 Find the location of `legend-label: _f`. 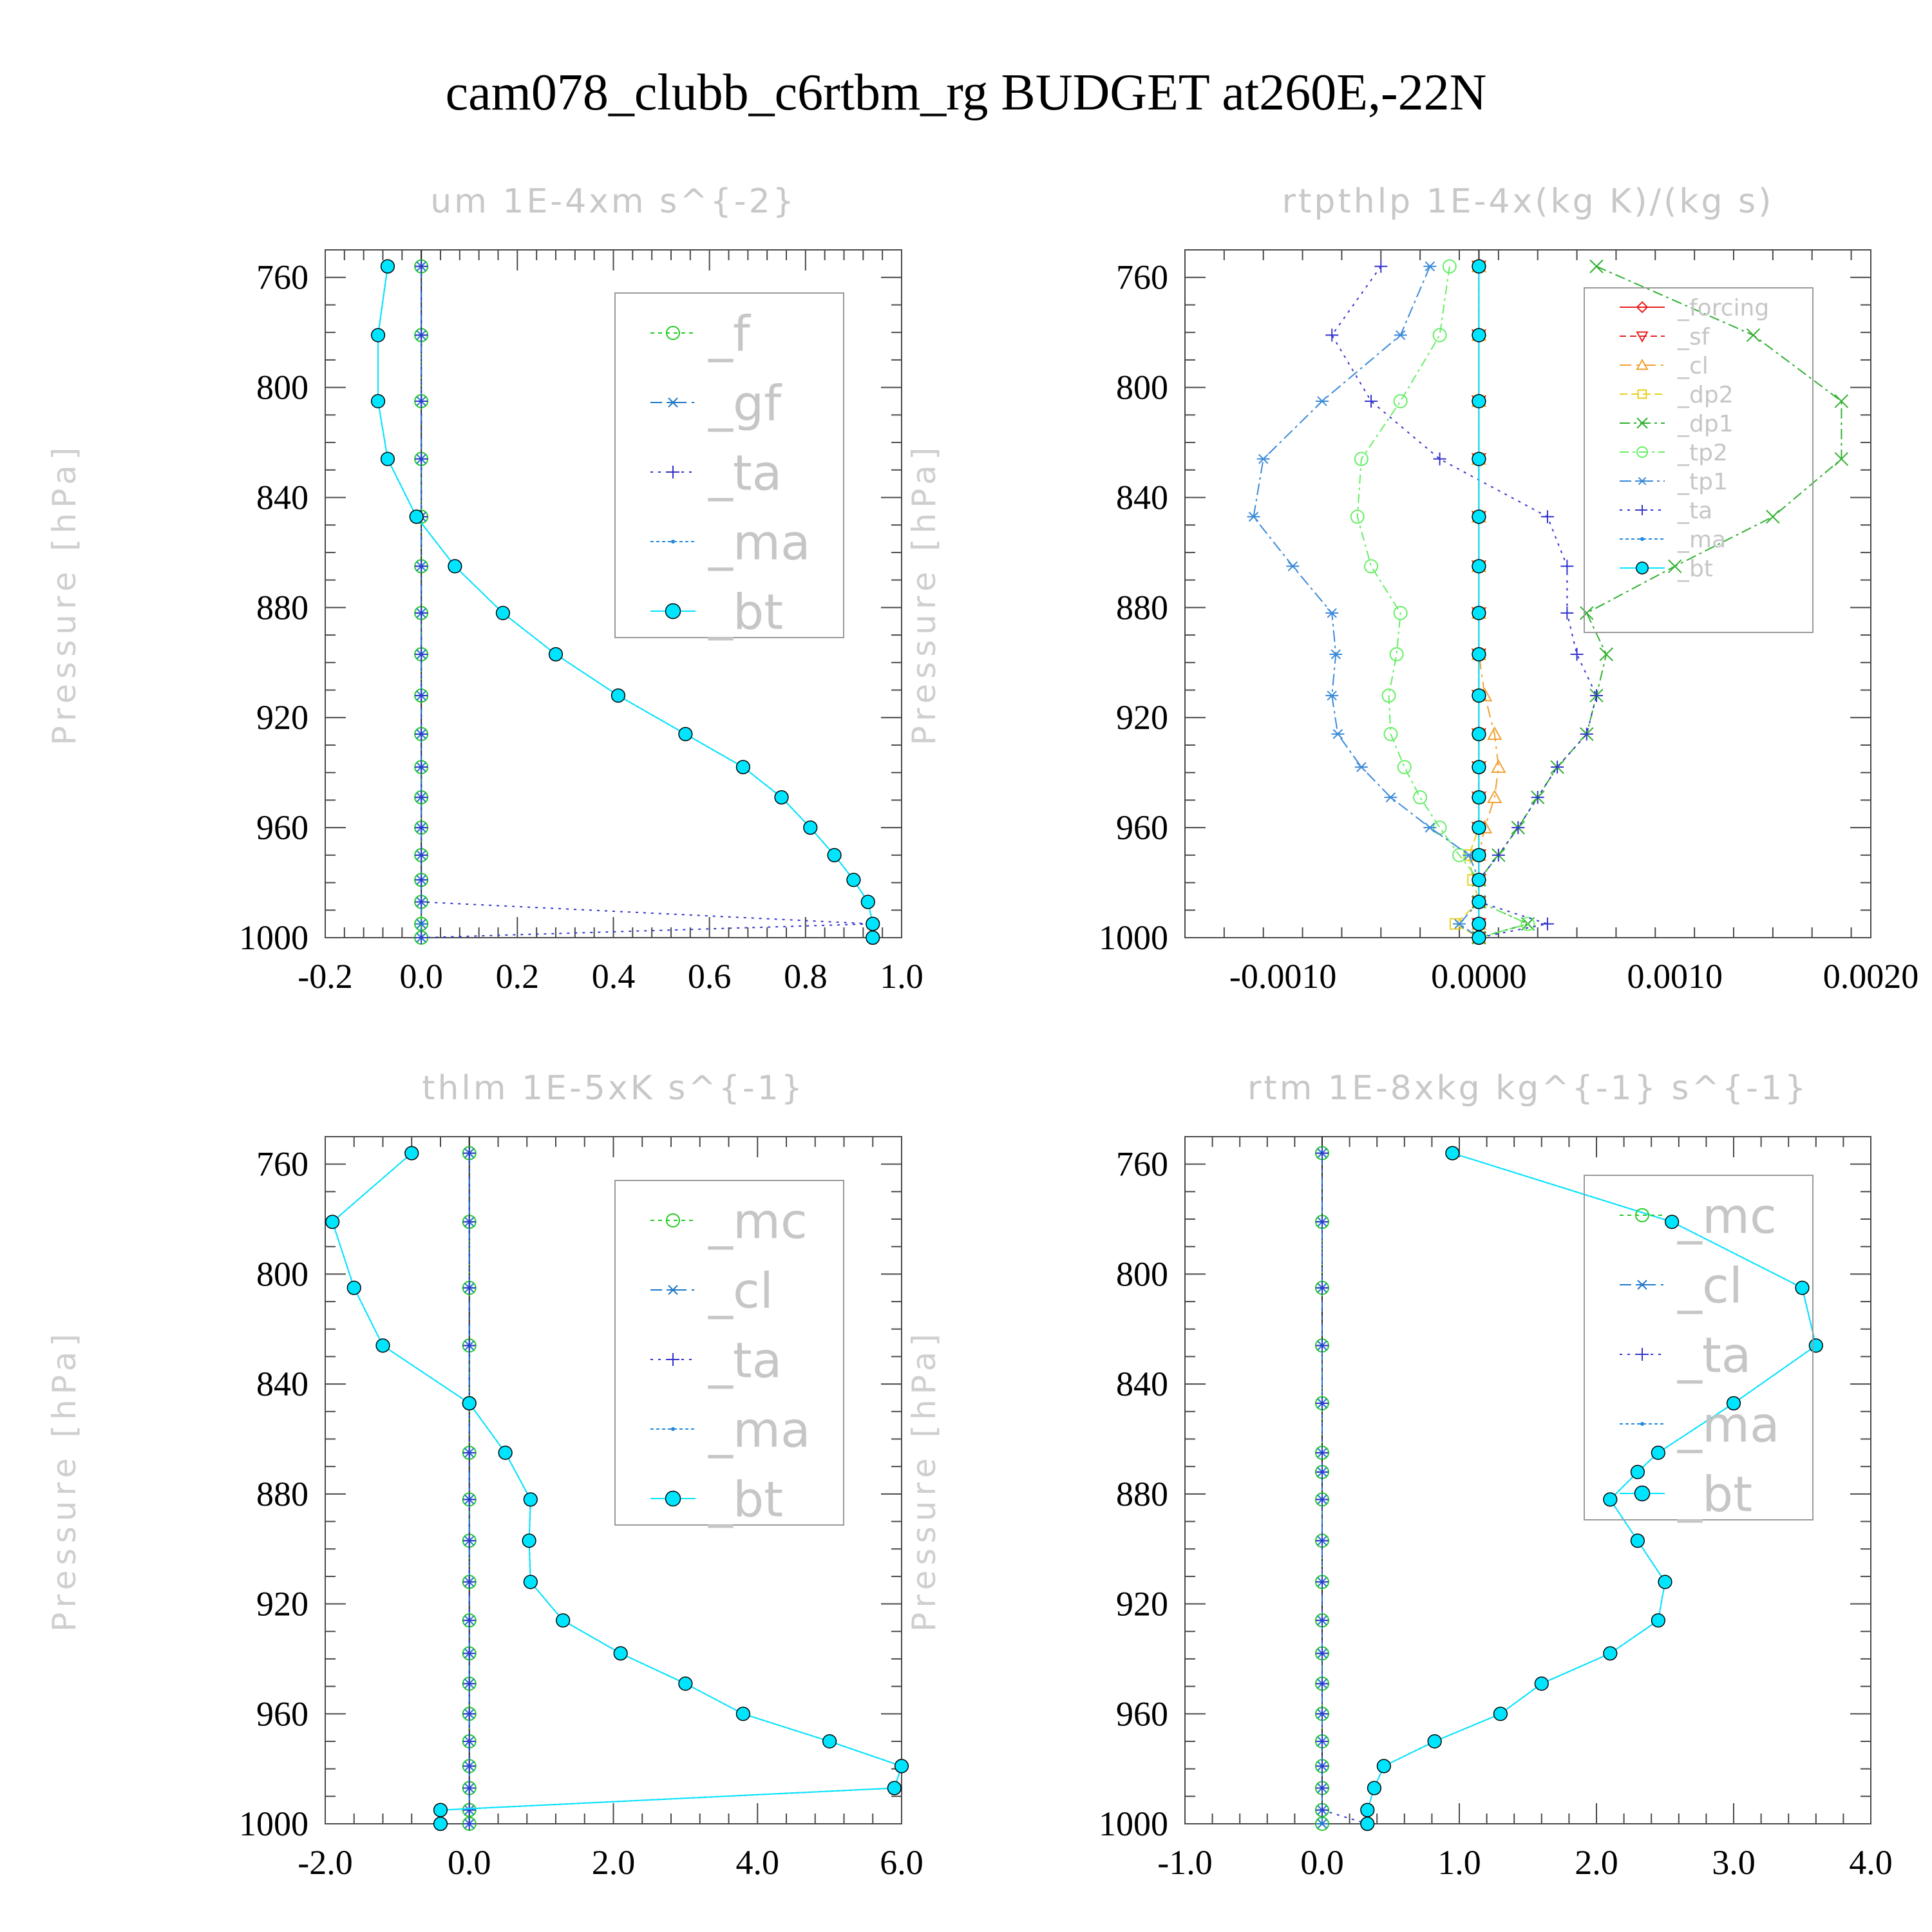

legend-label: _f is located at coordinates (730, 334).